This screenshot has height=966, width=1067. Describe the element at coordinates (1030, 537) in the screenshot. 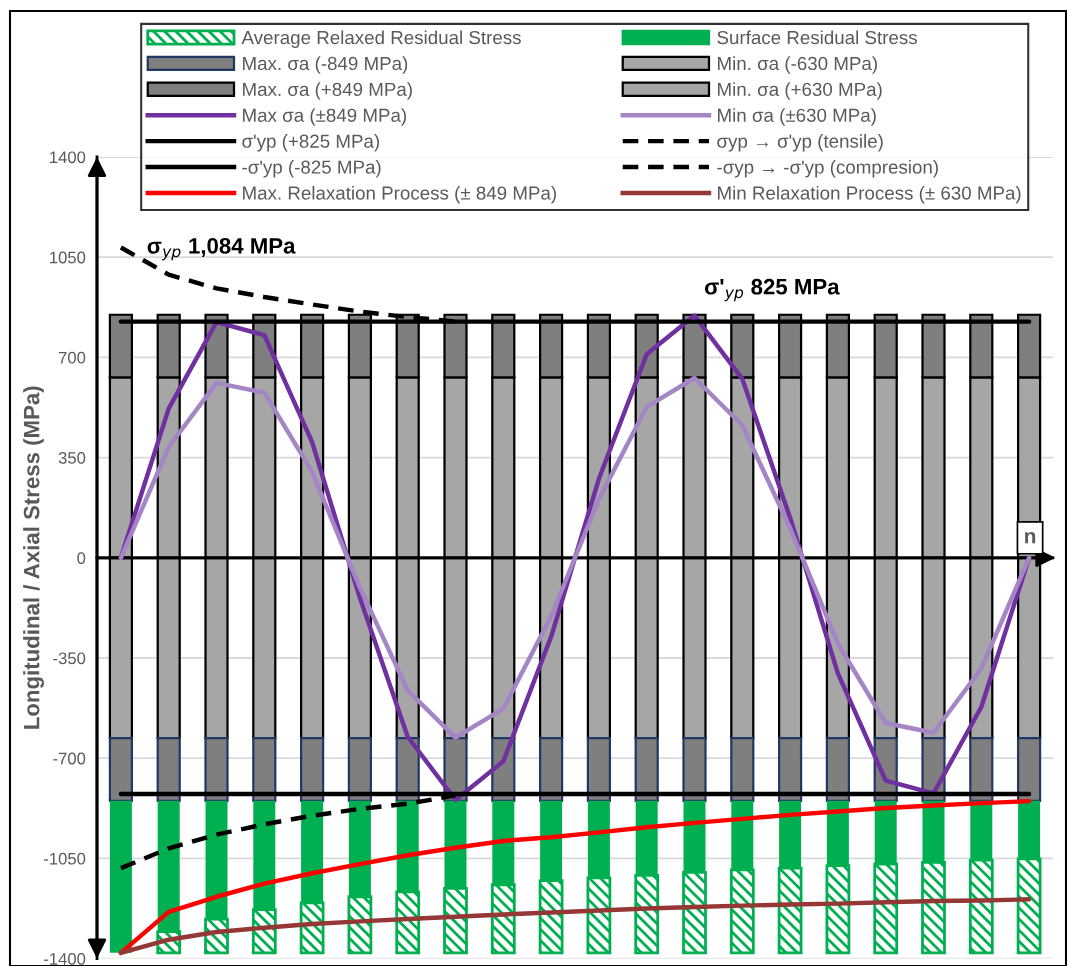

I see `x-axis-title: n` at that location.